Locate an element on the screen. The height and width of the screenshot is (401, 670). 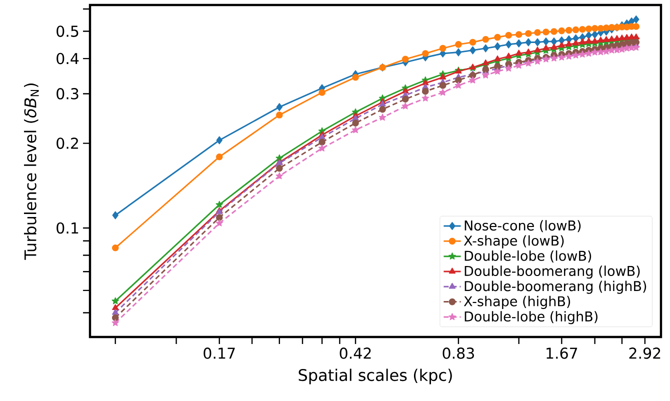
y-tick-label: 0.2 is located at coordinates (67, 143).